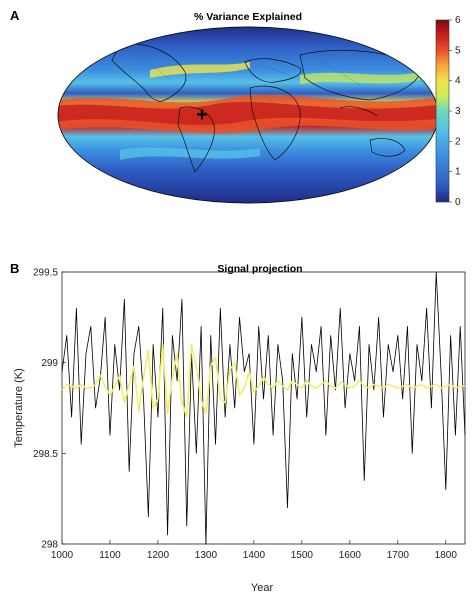  I want to click on colorbar-tick-label: 4, so click(458, 81).